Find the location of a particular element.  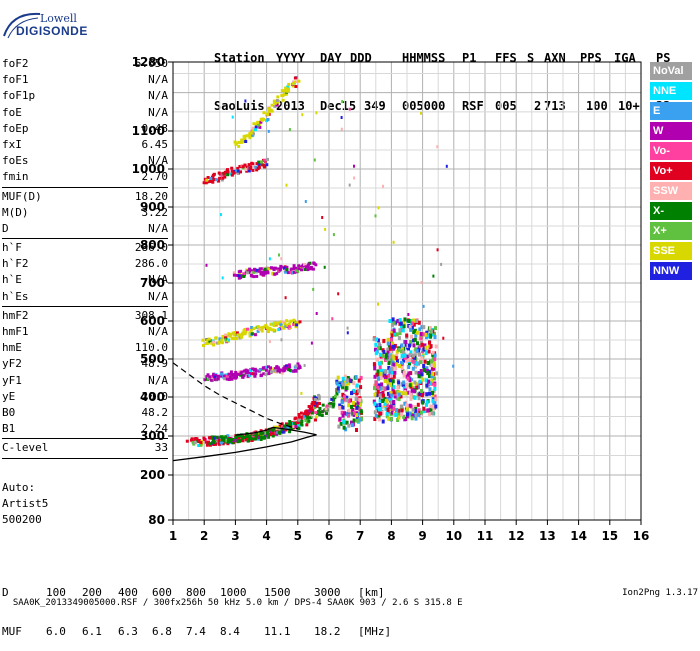

distance-cell: 1000 is located at coordinates (233, 592).